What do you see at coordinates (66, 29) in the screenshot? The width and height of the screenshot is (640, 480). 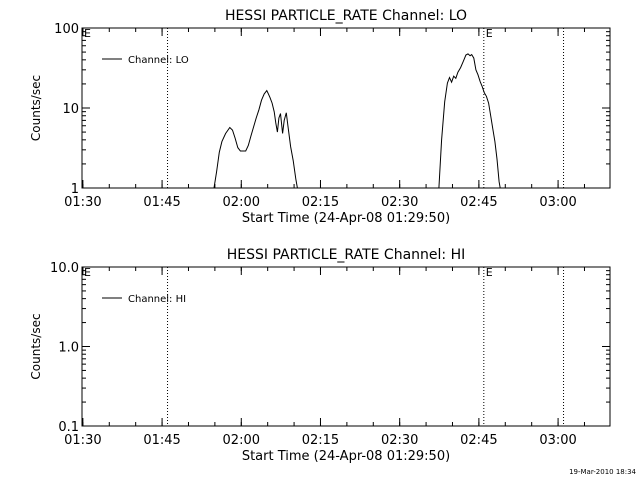 I see `y-tick-label: 100` at bounding box center [66, 29].